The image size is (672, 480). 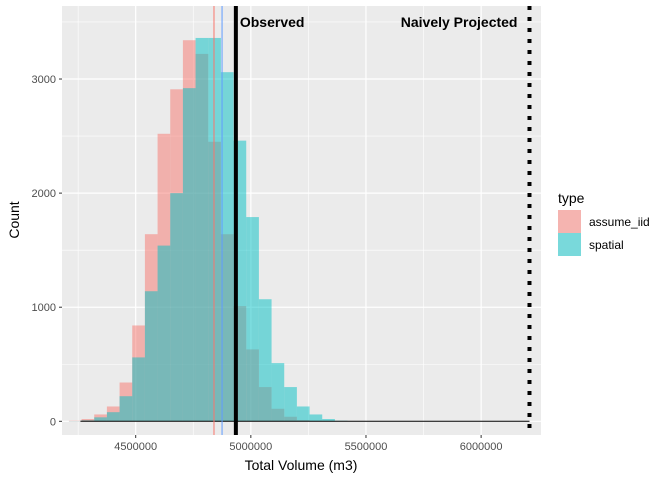 What do you see at coordinates (606, 245) in the screenshot?
I see `legend-label: spatial` at bounding box center [606, 245].